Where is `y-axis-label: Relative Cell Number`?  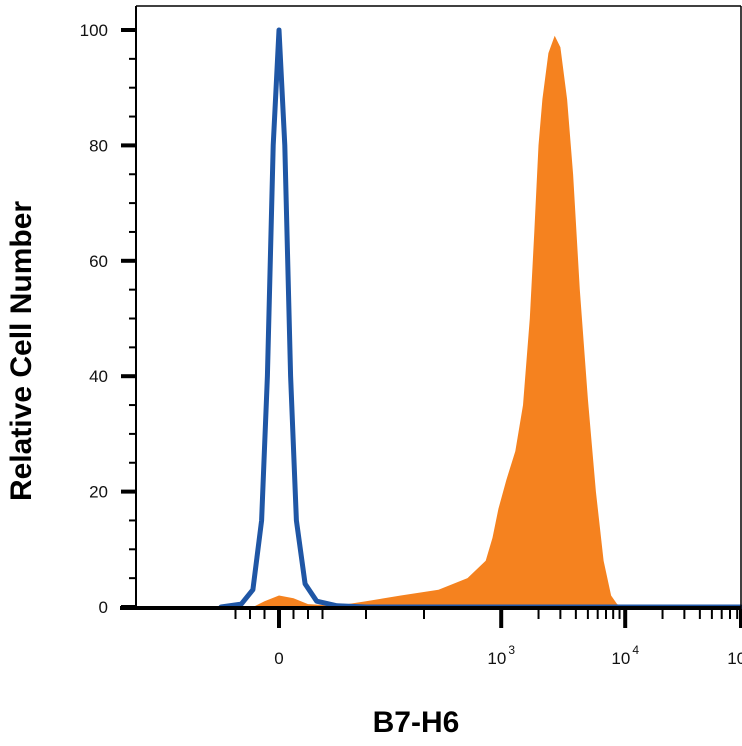 y-axis-label: Relative Cell Number is located at coordinates (21, 351).